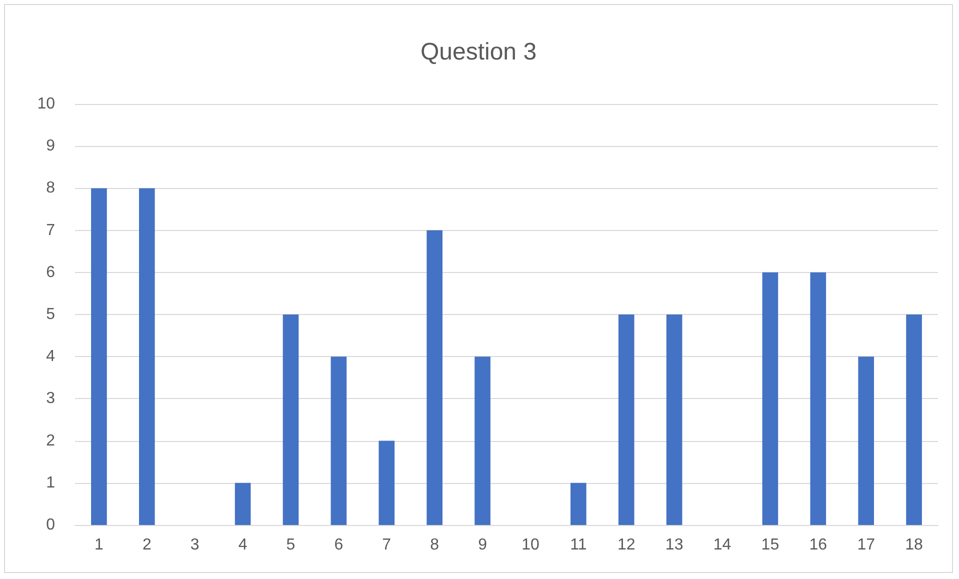 The height and width of the screenshot is (579, 959). I want to click on chart-title: Question 3, so click(478, 52).